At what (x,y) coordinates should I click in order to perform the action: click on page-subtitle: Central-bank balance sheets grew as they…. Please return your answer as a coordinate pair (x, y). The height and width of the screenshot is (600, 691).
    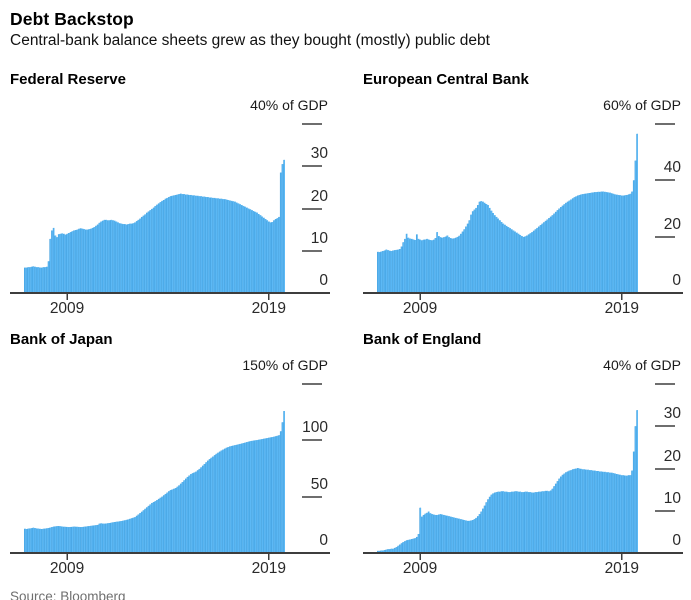
    Looking at the image, I should click on (250, 40).